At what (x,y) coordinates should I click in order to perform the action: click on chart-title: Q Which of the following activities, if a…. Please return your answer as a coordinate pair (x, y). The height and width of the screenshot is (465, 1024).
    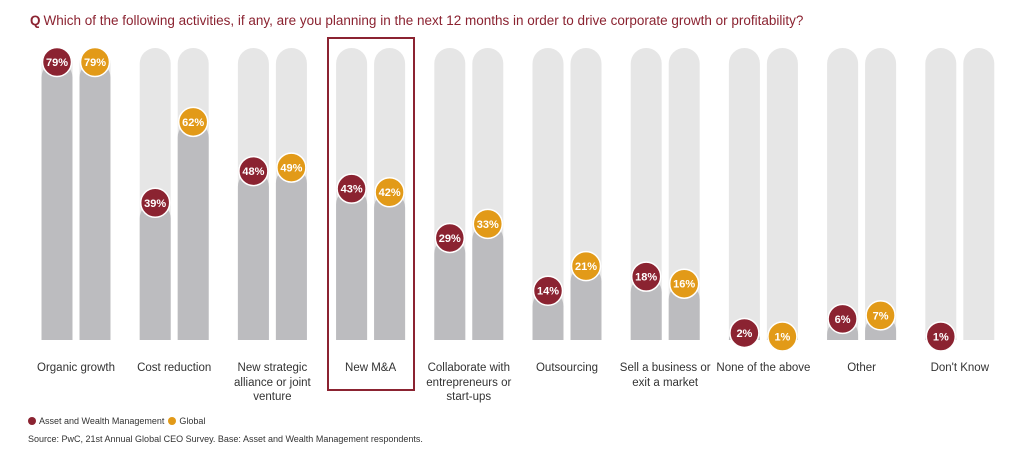
    Looking at the image, I should click on (416, 20).